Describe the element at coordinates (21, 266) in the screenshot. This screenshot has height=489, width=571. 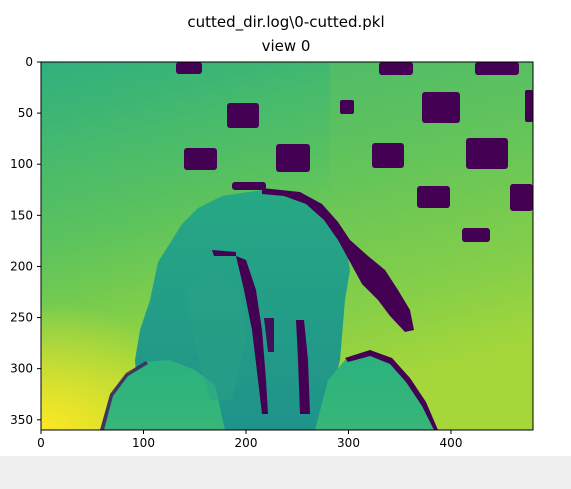
I see `y-tick-label: 200` at that location.